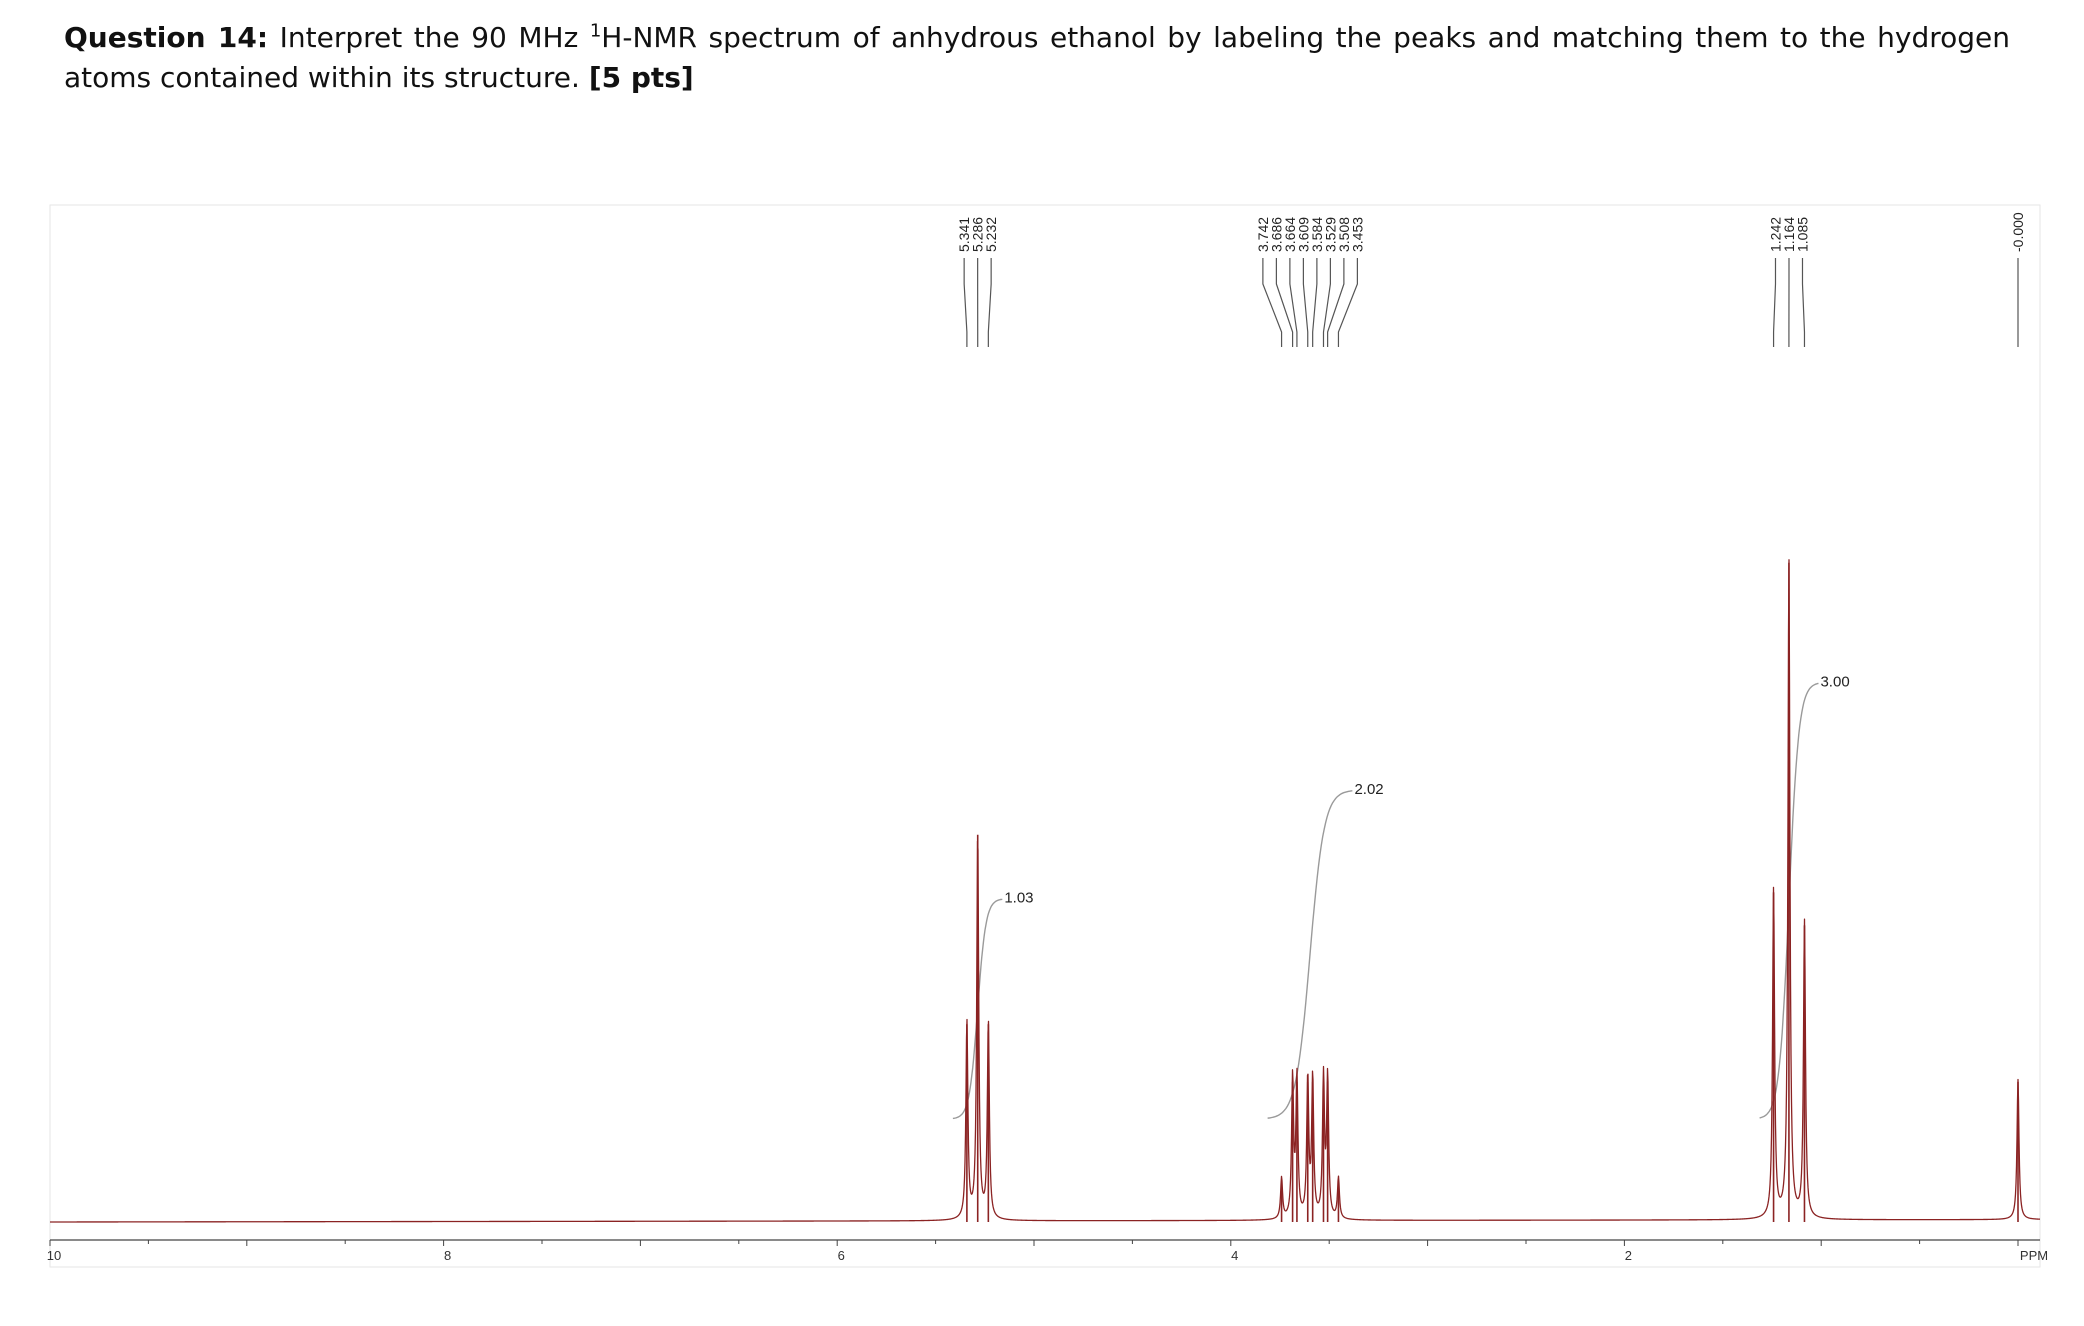 The height and width of the screenshot is (1326, 2084). Describe the element at coordinates (1357, 234) in the screenshot. I see `peak-label-3.453: 3.453` at that location.